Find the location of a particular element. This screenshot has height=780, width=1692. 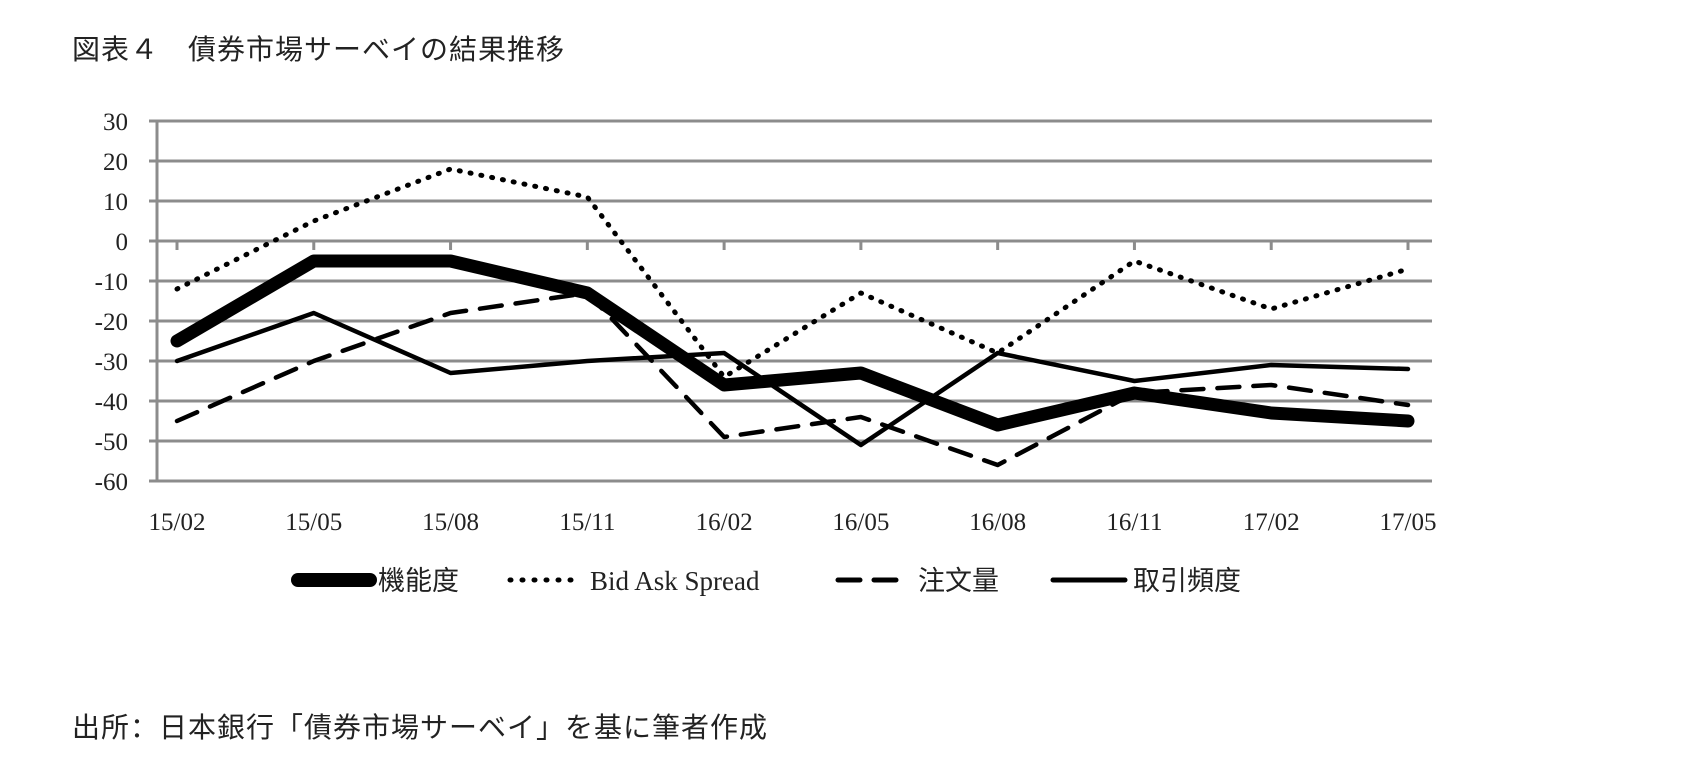

x-tick-label: 17/02 is located at coordinates (1271, 522).